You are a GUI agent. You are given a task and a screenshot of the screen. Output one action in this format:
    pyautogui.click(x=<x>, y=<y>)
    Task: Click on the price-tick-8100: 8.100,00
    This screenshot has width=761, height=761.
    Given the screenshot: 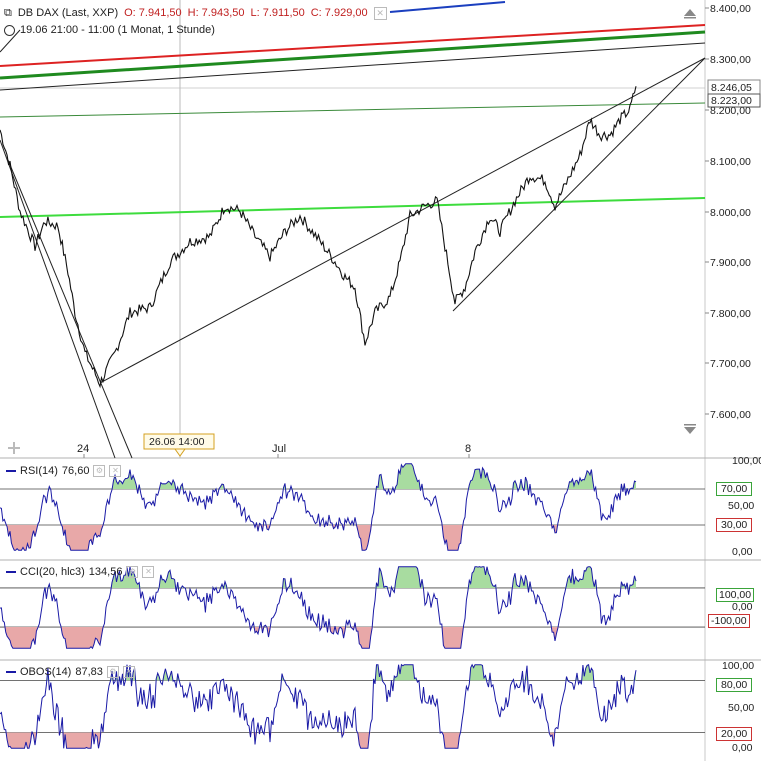 What is the action you would take?
    pyautogui.click(x=730, y=162)
    